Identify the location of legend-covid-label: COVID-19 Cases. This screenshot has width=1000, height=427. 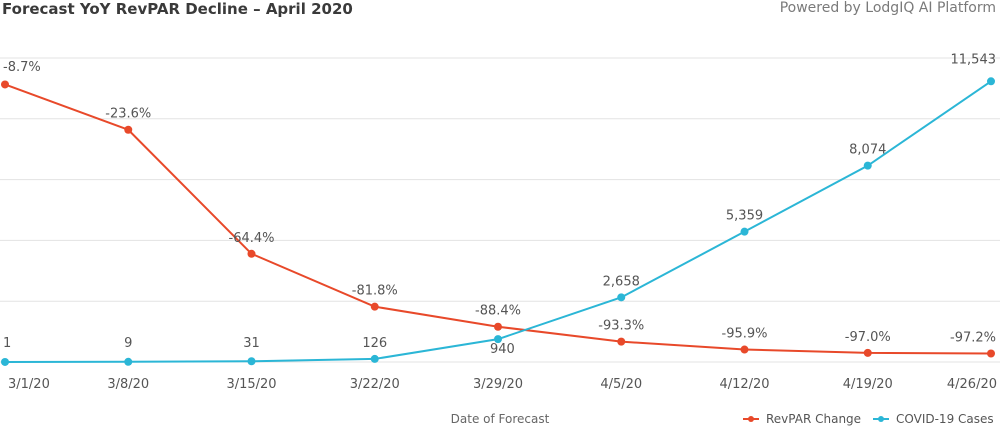
(945, 419).